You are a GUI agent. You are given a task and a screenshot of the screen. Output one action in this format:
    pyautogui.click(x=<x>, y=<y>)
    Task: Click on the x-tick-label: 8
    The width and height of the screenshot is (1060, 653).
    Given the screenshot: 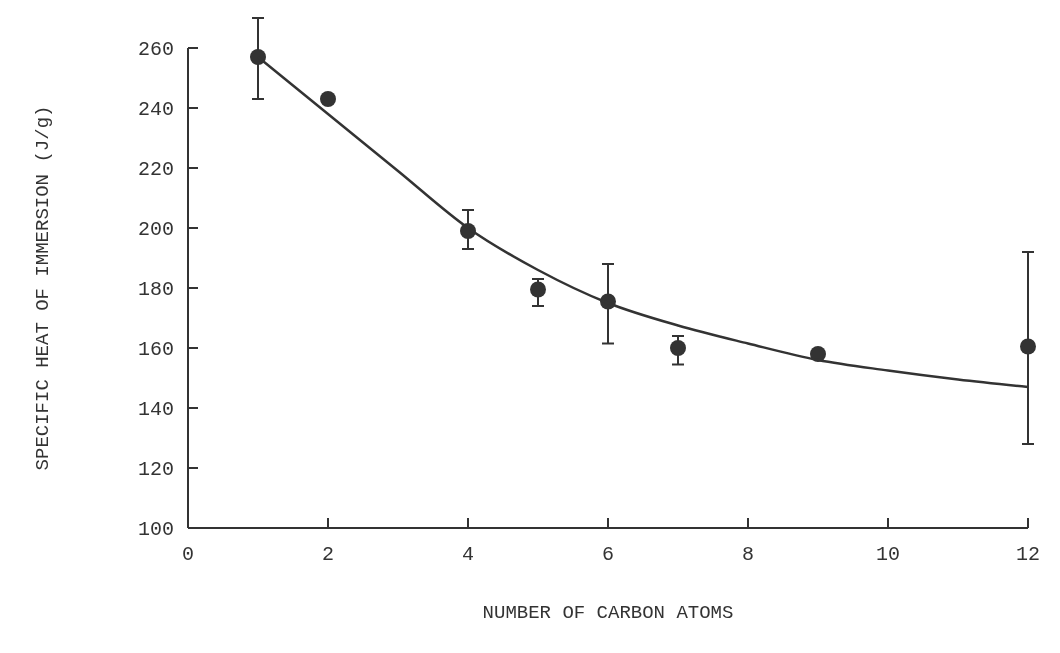 What is the action you would take?
    pyautogui.click(x=748, y=554)
    